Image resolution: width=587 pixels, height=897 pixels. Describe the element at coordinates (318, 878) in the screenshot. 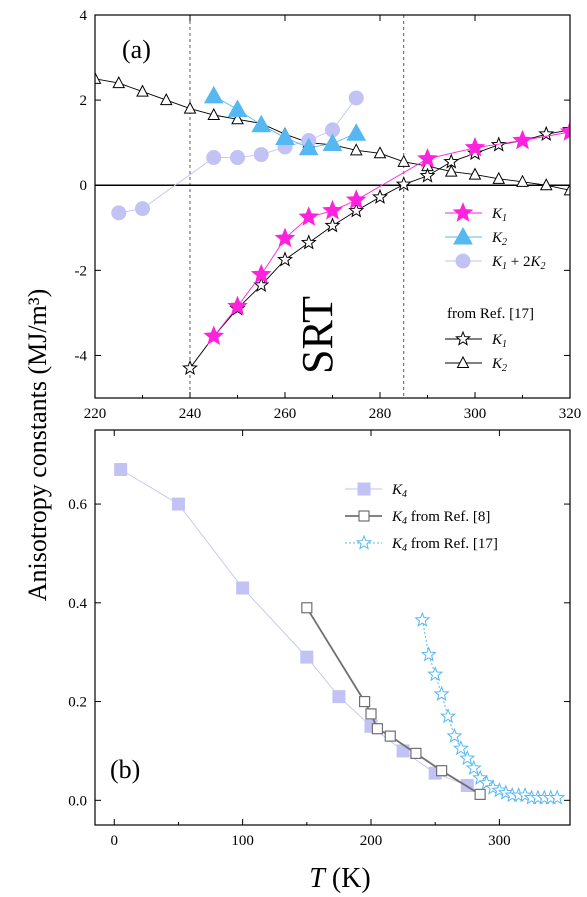

I see `x-axis-label-symbol: T` at that location.